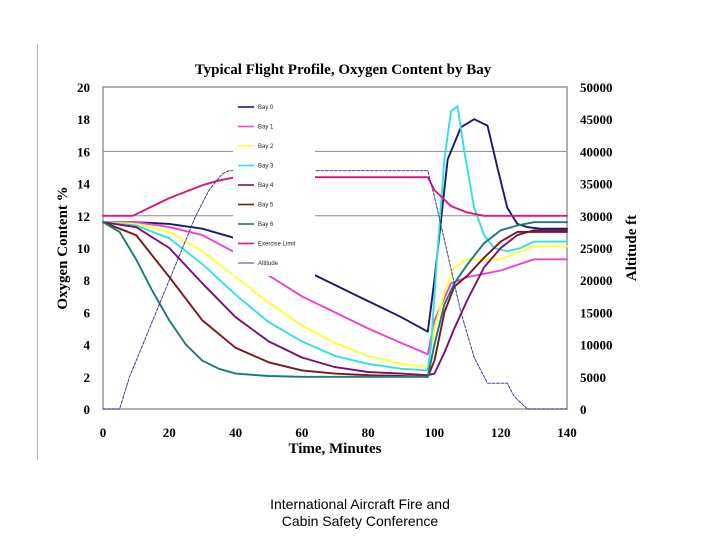 The height and width of the screenshot is (540, 720). I want to click on y-tick-label: 2, so click(87, 377).